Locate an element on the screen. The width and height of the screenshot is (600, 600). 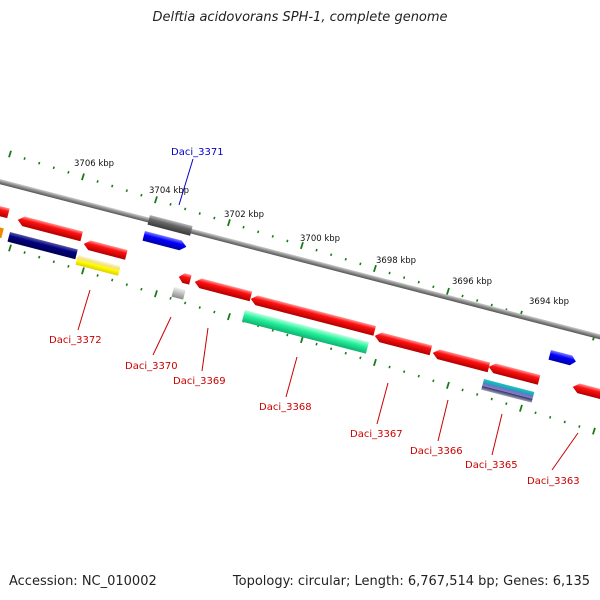
gene-daci-3366b-red is located at coordinates (461, 360).